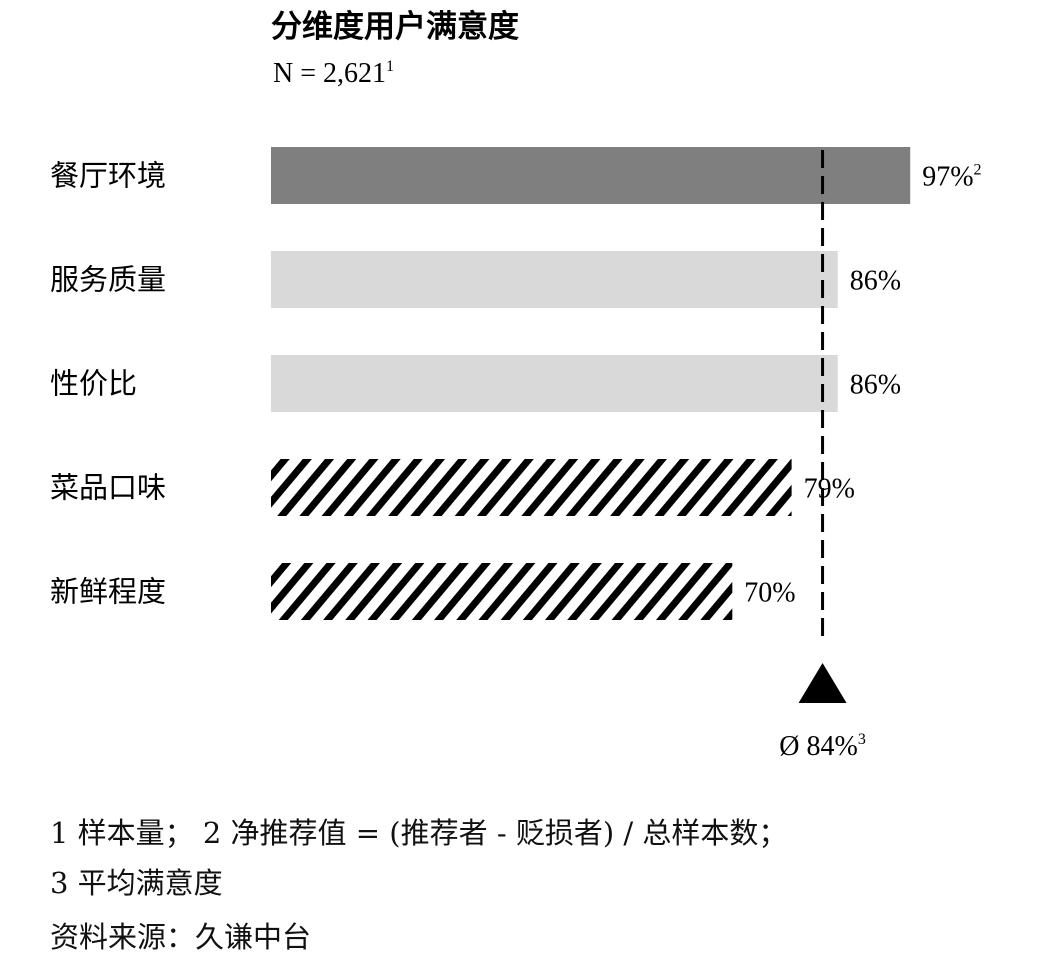 Image resolution: width=1063 pixels, height=956 pixels. I want to click on category-label: 新鲜程度, so click(108, 592).